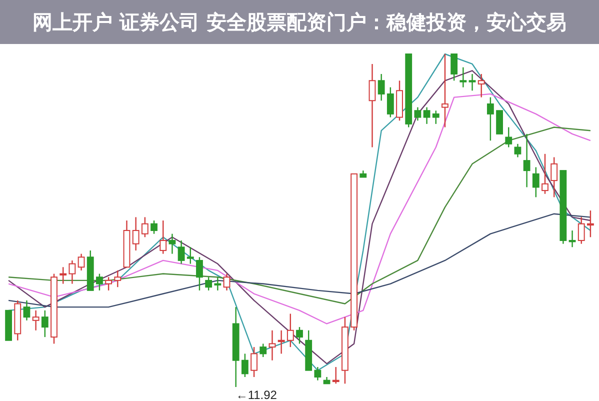 This screenshot has height=401, width=599. Describe the element at coordinates (257, 394) in the screenshot. I see `text: ←11.92` at that location.